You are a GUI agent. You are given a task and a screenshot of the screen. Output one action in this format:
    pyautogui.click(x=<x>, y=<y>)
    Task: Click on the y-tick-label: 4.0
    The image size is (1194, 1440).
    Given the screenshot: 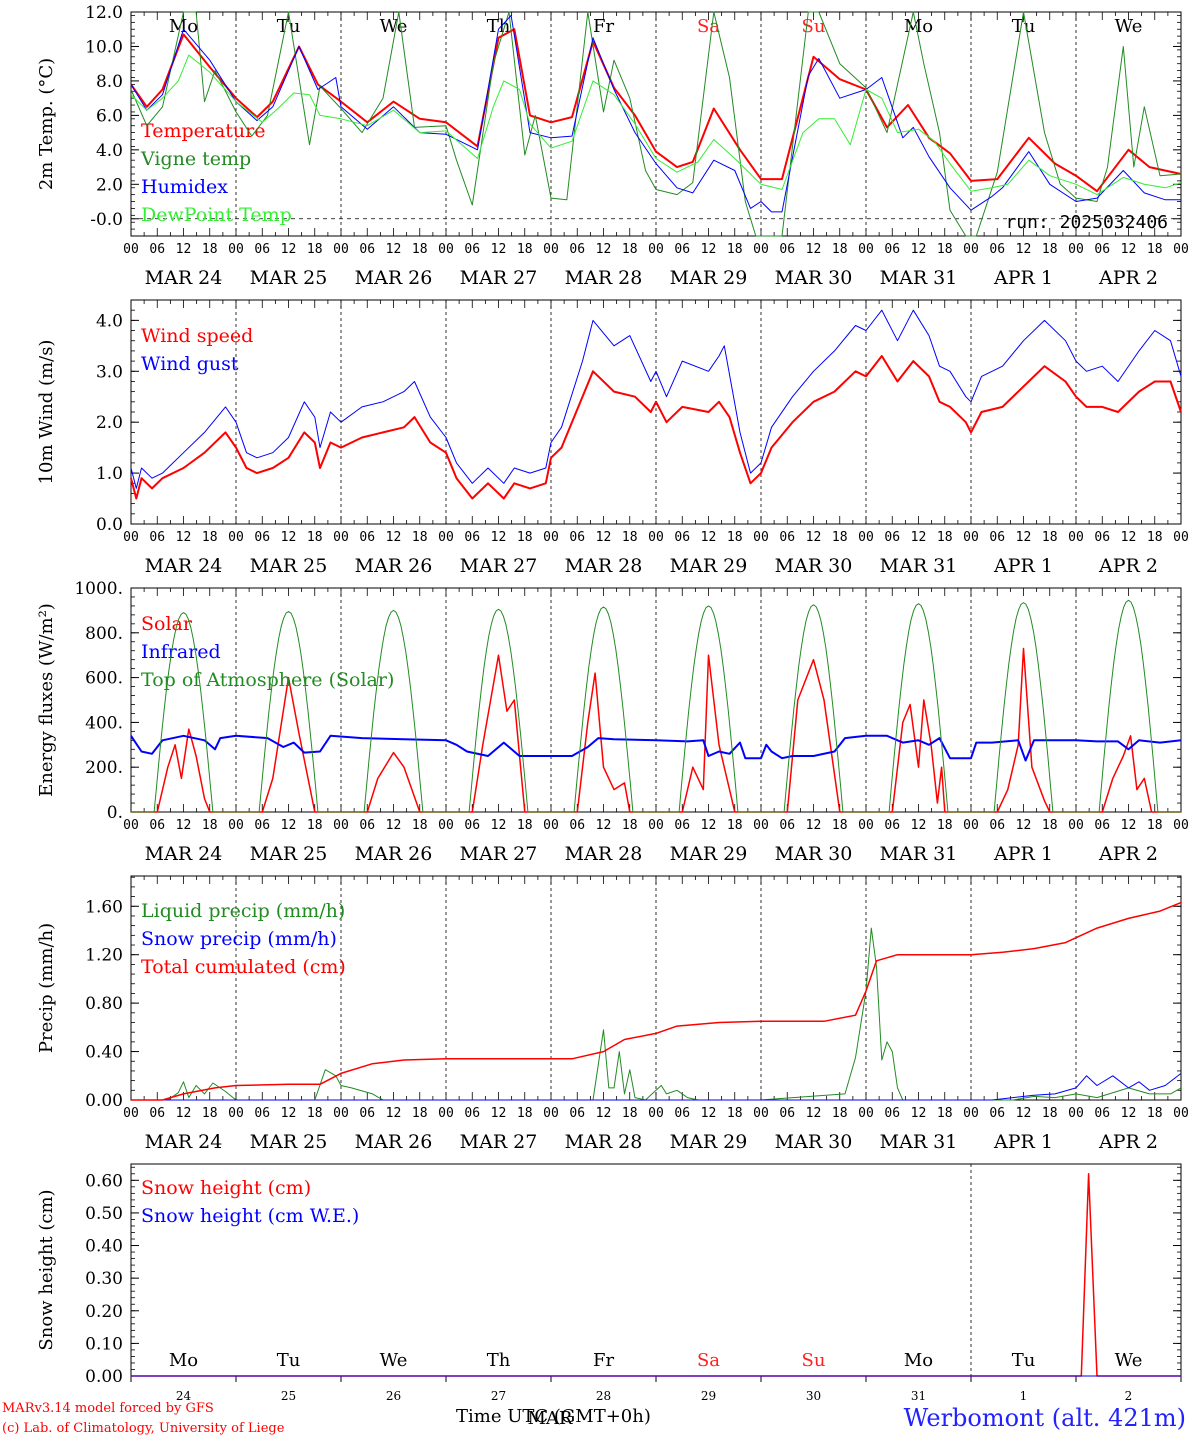 What is the action you would take?
    pyautogui.click(x=109, y=151)
    